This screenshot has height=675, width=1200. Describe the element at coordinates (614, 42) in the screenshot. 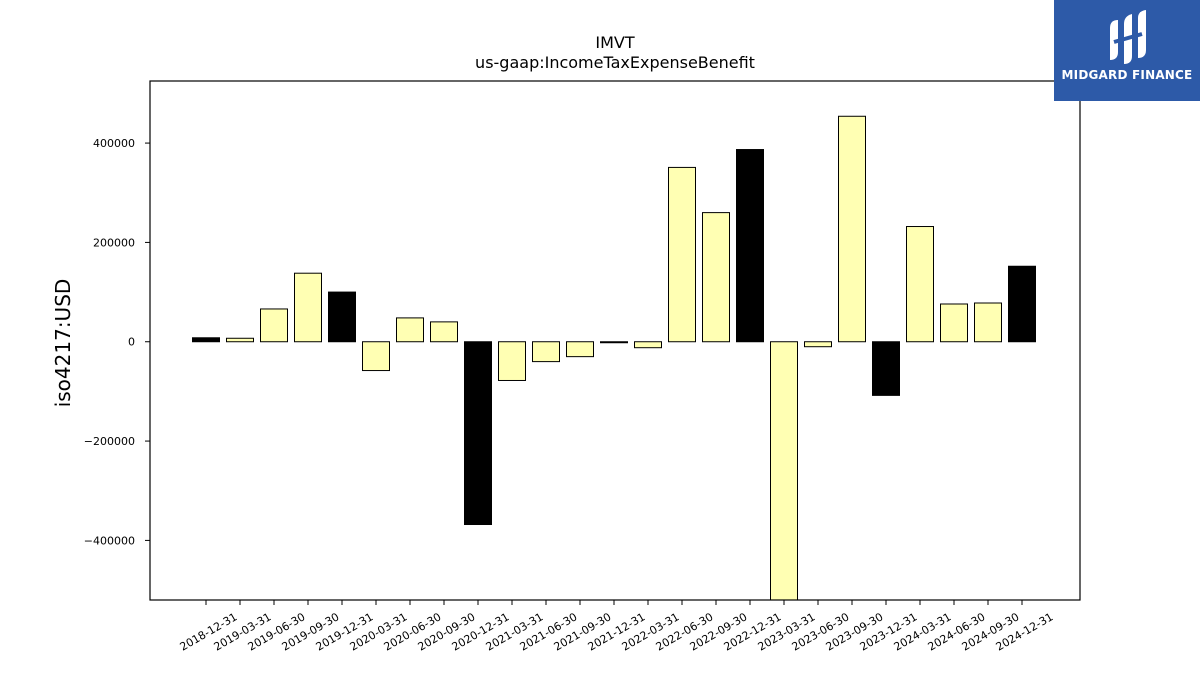

I see `chart-title: IMVT` at that location.